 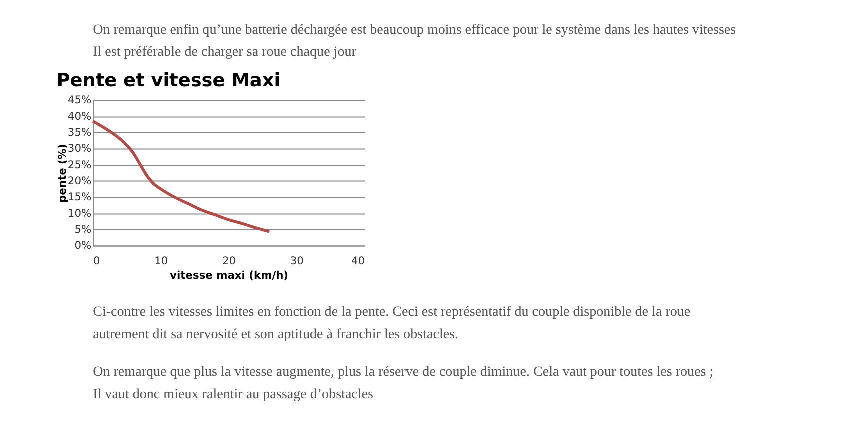 What do you see at coordinates (80, 197) in the screenshot?
I see `y-tick-label: 15%` at bounding box center [80, 197].